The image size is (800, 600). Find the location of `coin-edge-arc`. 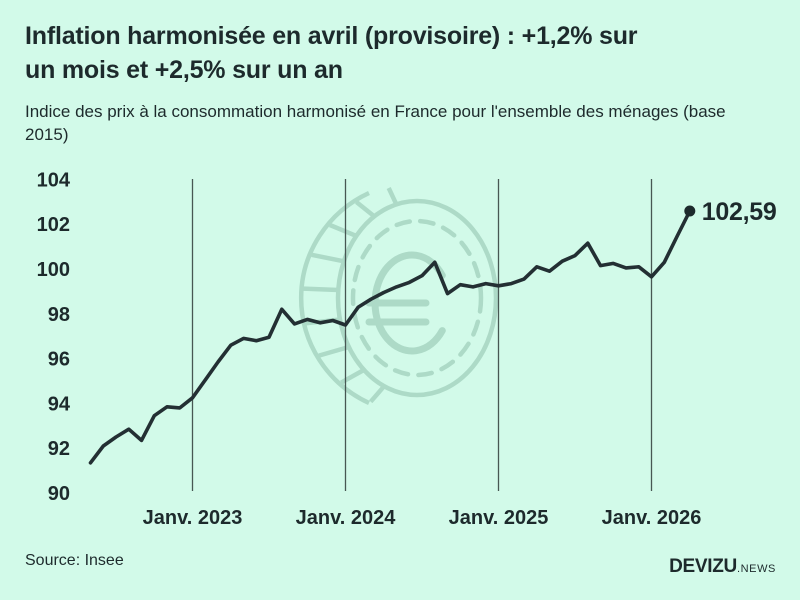

coin-edge-arc is located at coordinates (334, 298).